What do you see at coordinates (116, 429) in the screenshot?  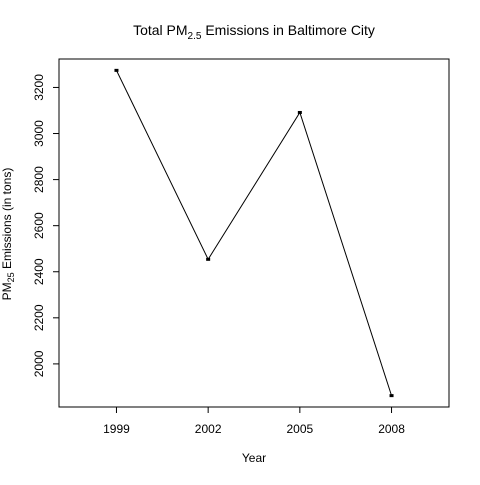 I see `x-tick-label: 1999` at bounding box center [116, 429].